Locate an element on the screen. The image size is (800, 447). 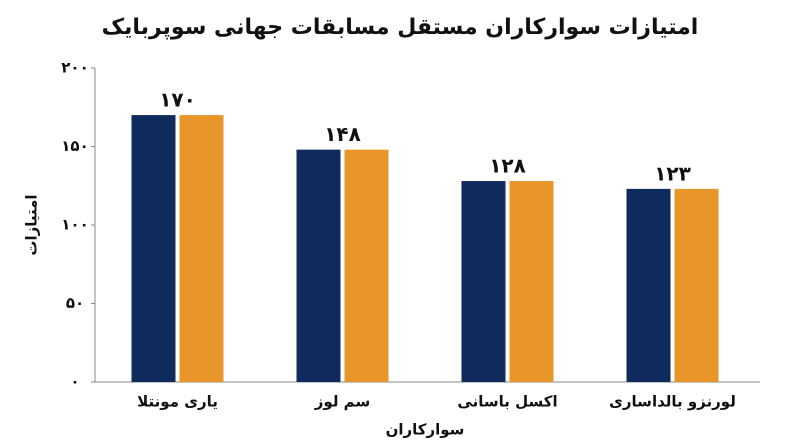
y-axis-label: امتیازات is located at coordinates (32, 224).